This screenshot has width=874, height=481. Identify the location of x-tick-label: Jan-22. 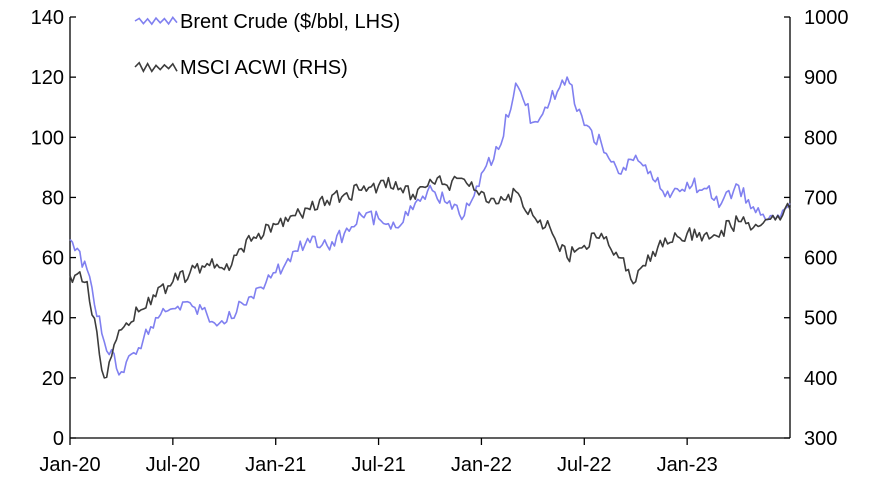
(481, 465).